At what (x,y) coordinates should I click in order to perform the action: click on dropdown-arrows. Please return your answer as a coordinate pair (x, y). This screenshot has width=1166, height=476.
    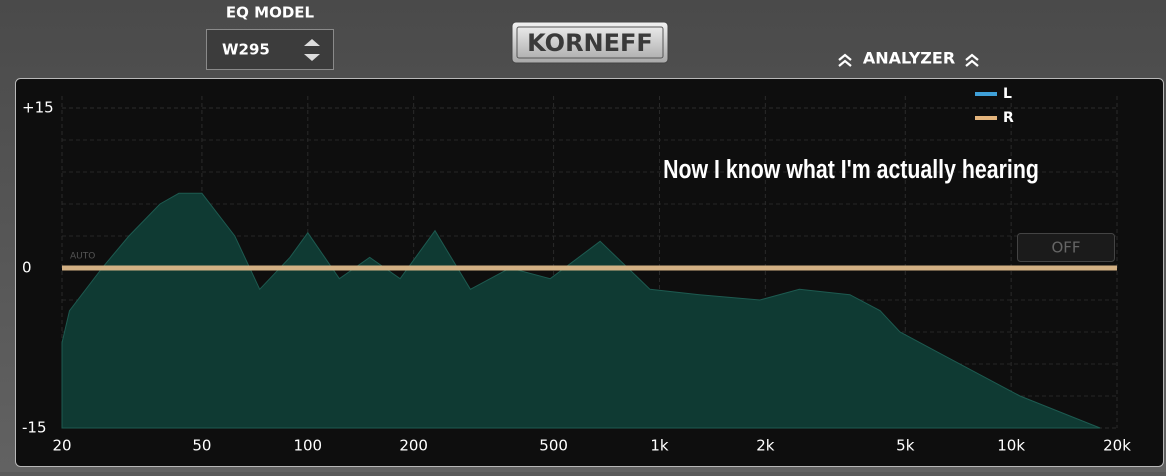
    Looking at the image, I should click on (312, 50).